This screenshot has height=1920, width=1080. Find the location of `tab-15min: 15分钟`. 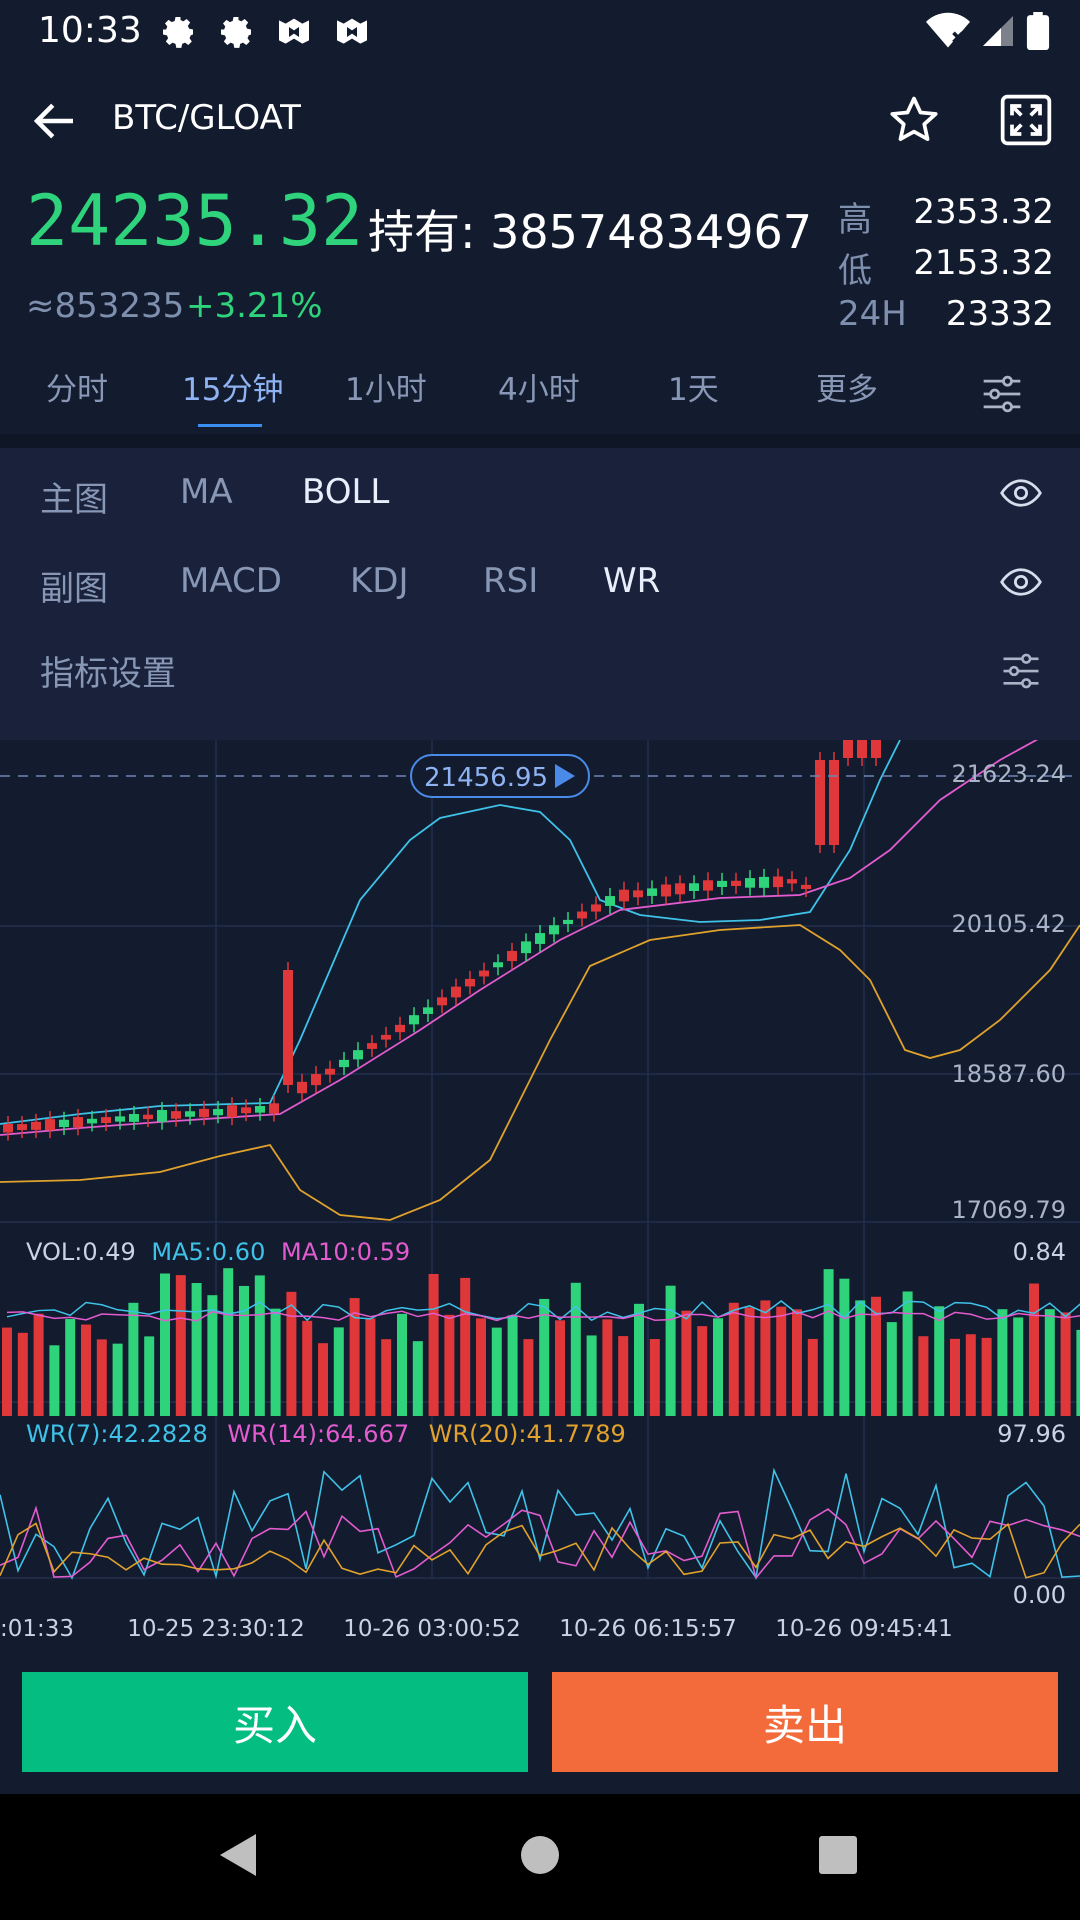

tab-15min: 15分钟 is located at coordinates (233, 390).